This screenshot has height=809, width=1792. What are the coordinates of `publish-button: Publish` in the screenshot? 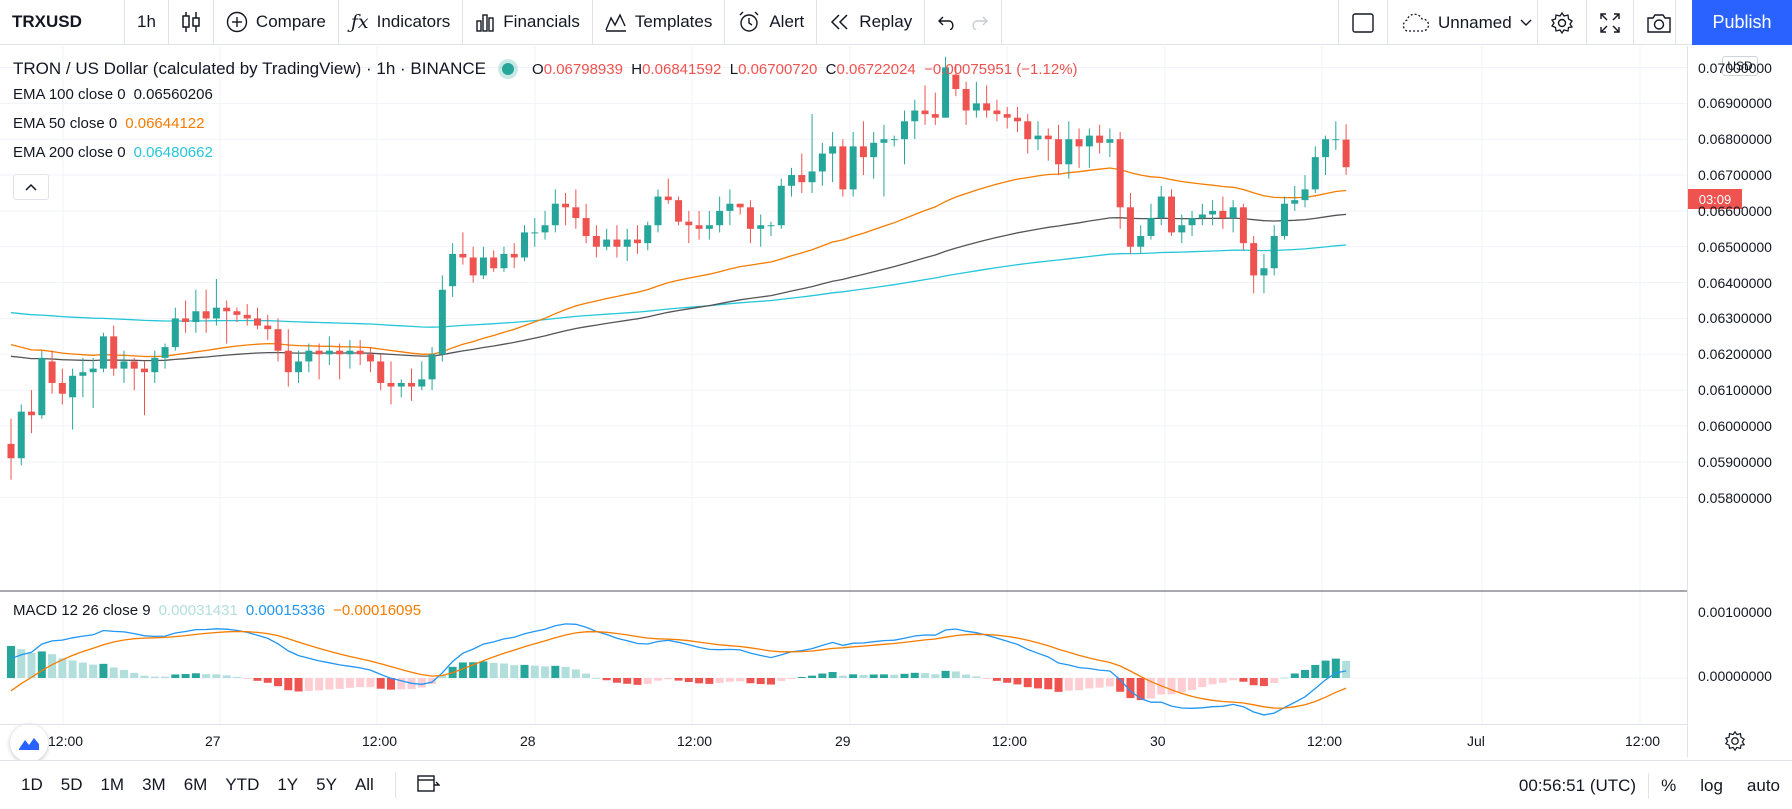 It's located at (1742, 22).